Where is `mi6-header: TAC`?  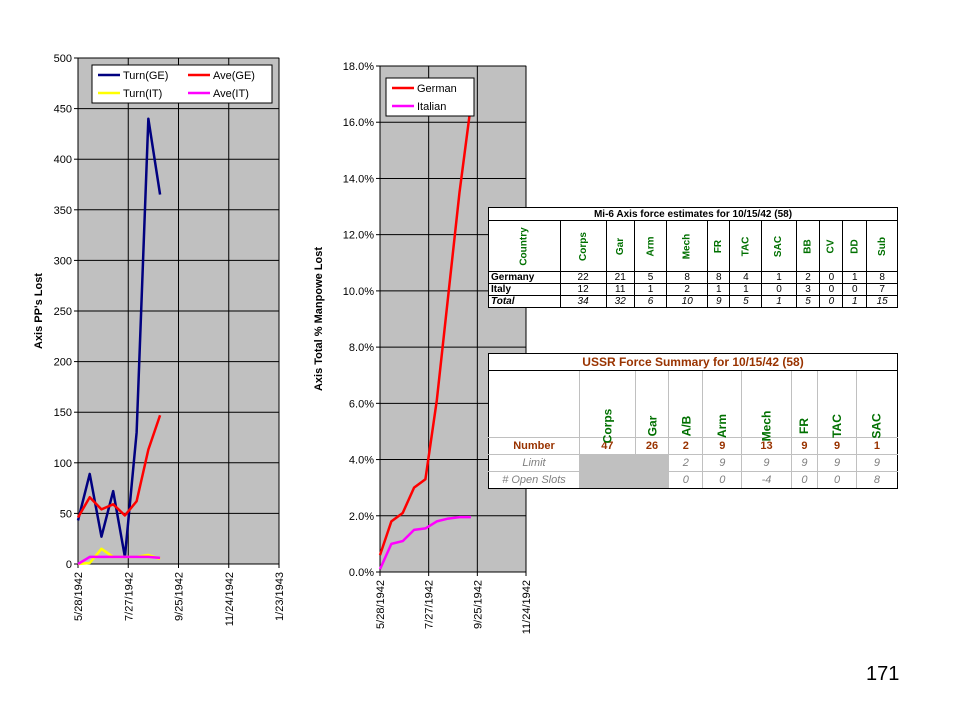 mi6-header: TAC is located at coordinates (746, 246).